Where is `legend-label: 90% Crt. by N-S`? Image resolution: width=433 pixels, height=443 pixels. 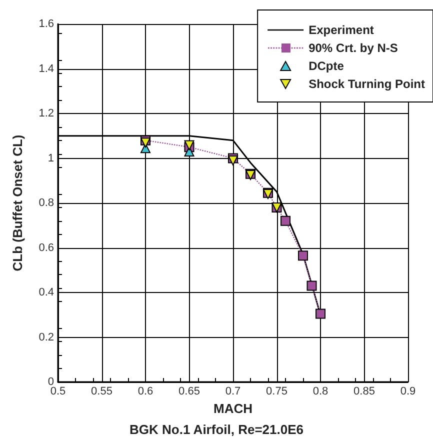
legend-label: 90% Crt. by N-S is located at coordinates (353, 48).